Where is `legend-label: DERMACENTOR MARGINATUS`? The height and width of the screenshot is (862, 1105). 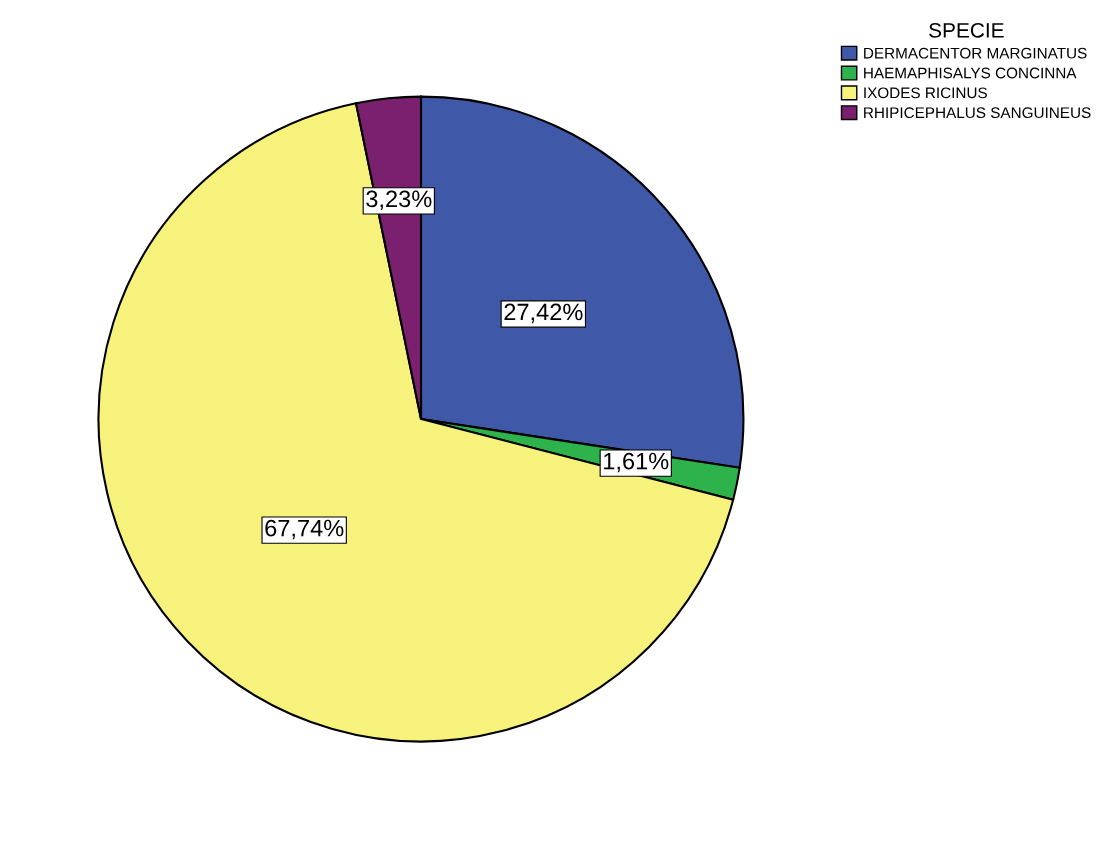 legend-label: DERMACENTOR MARGINATUS is located at coordinates (975, 53).